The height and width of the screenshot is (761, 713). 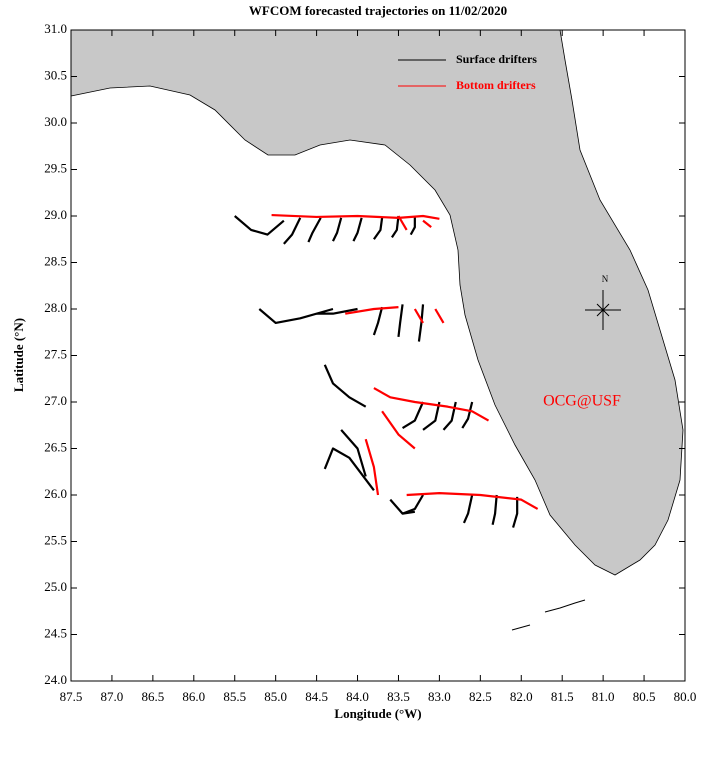 What do you see at coordinates (71, 696) in the screenshot?
I see `x-tick-label: 87.5` at bounding box center [71, 696].